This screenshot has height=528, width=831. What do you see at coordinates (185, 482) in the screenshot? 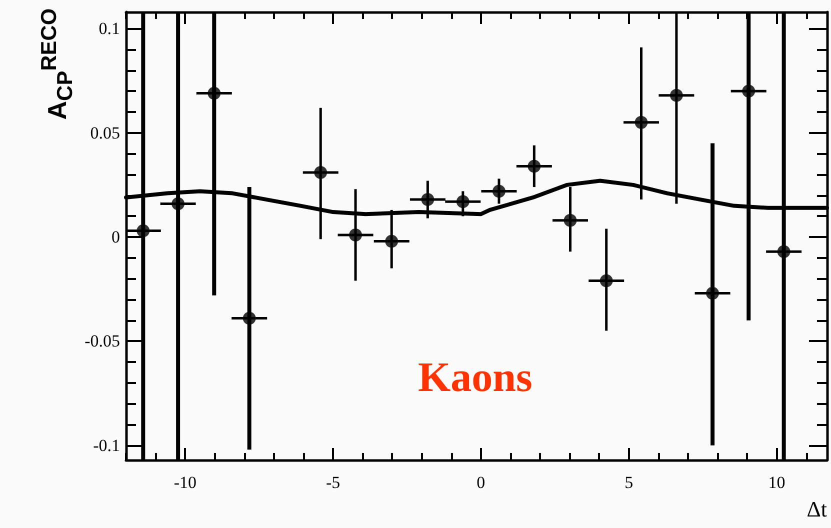
I see `x-tick-label: -10` at bounding box center [185, 482].